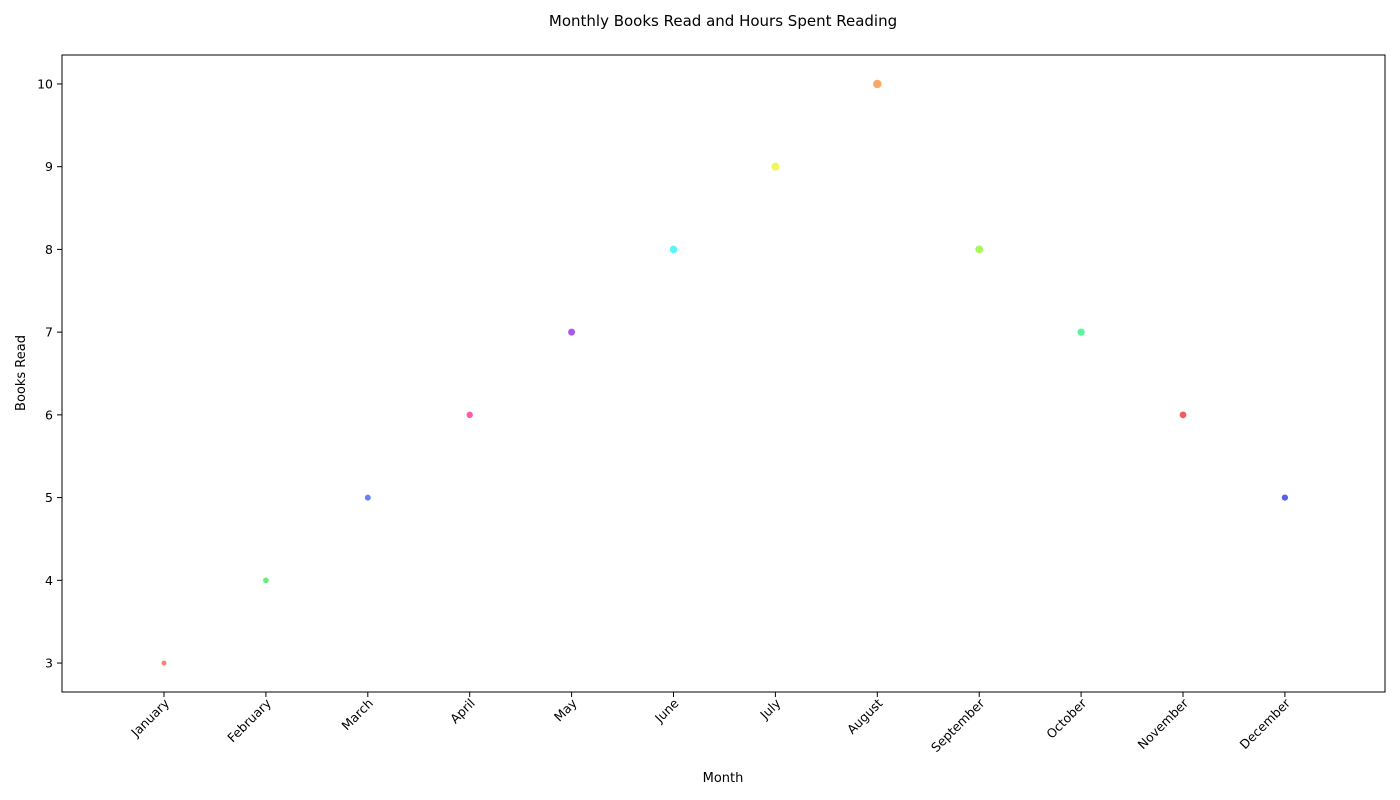 This screenshot has height=800, width=1400. What do you see at coordinates (572, 332) in the screenshot?
I see `data-point-may` at bounding box center [572, 332].